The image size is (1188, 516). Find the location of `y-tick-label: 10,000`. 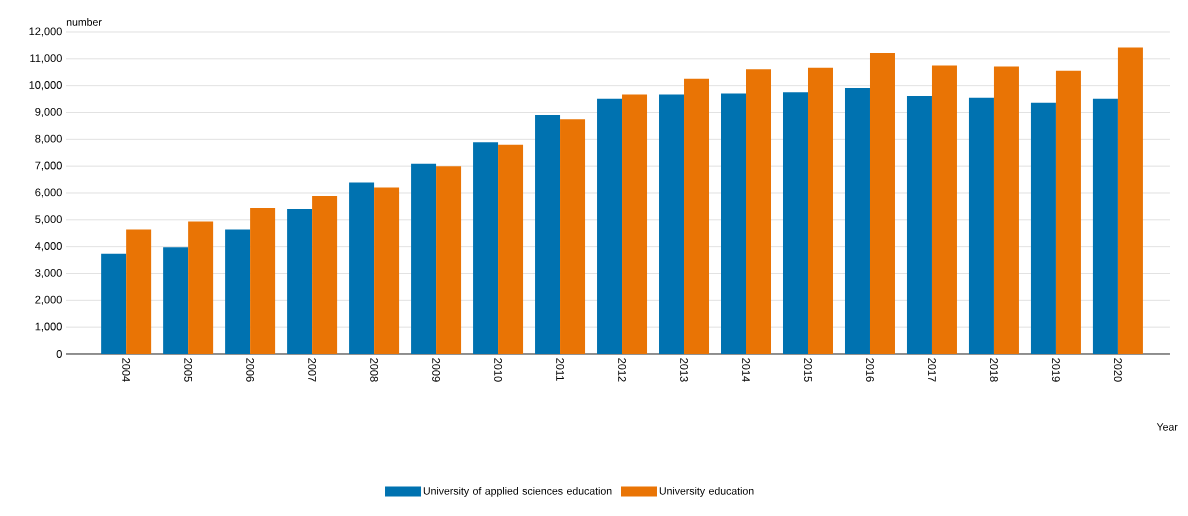

y-tick-label: 10,000 is located at coordinates (45, 86).